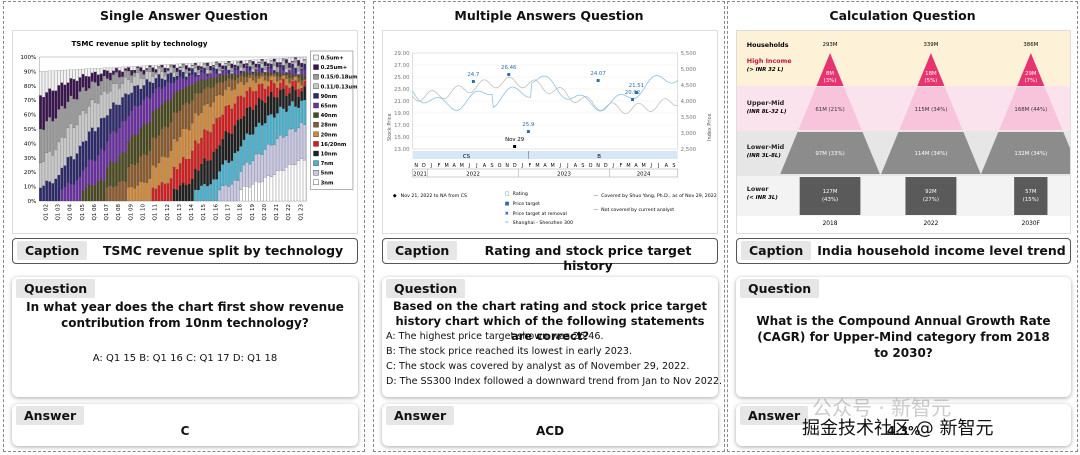 This screenshot has height=455, width=1080. What do you see at coordinates (528, 131) in the screenshot?
I see `target-marker` at bounding box center [528, 131].